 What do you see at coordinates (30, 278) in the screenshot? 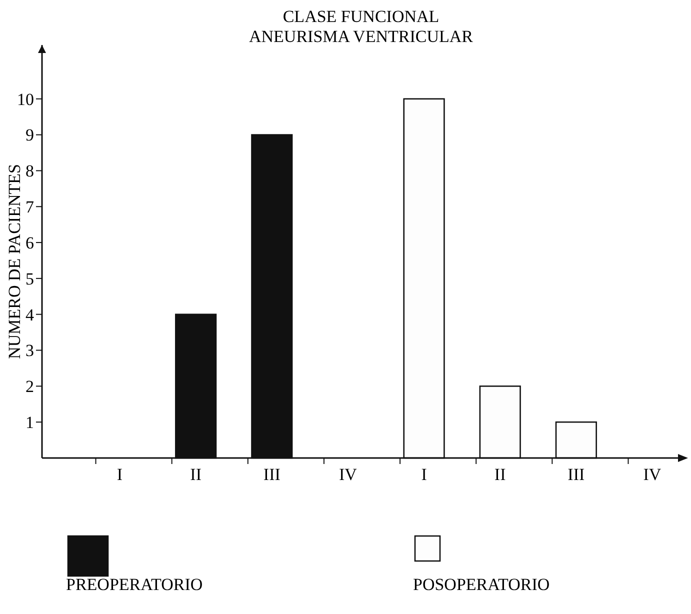
I see `y-tick-label: 5` at bounding box center [30, 278].